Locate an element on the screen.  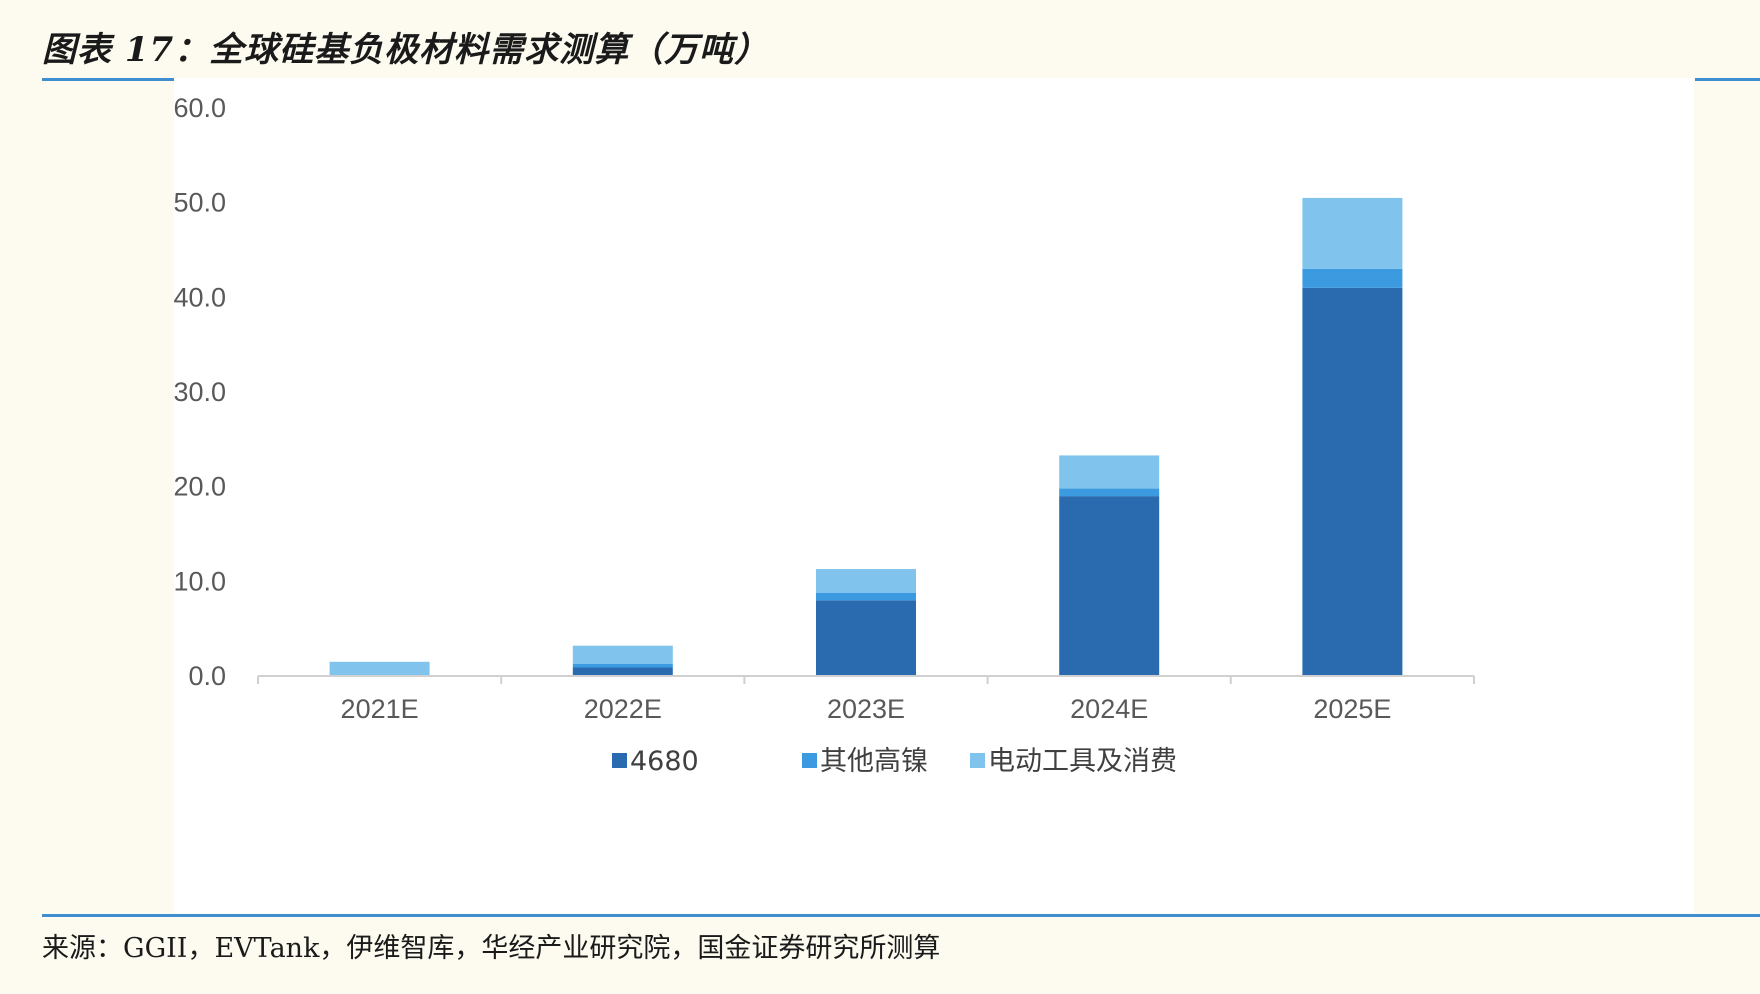
x-tick-label: 2021E is located at coordinates (380, 709).